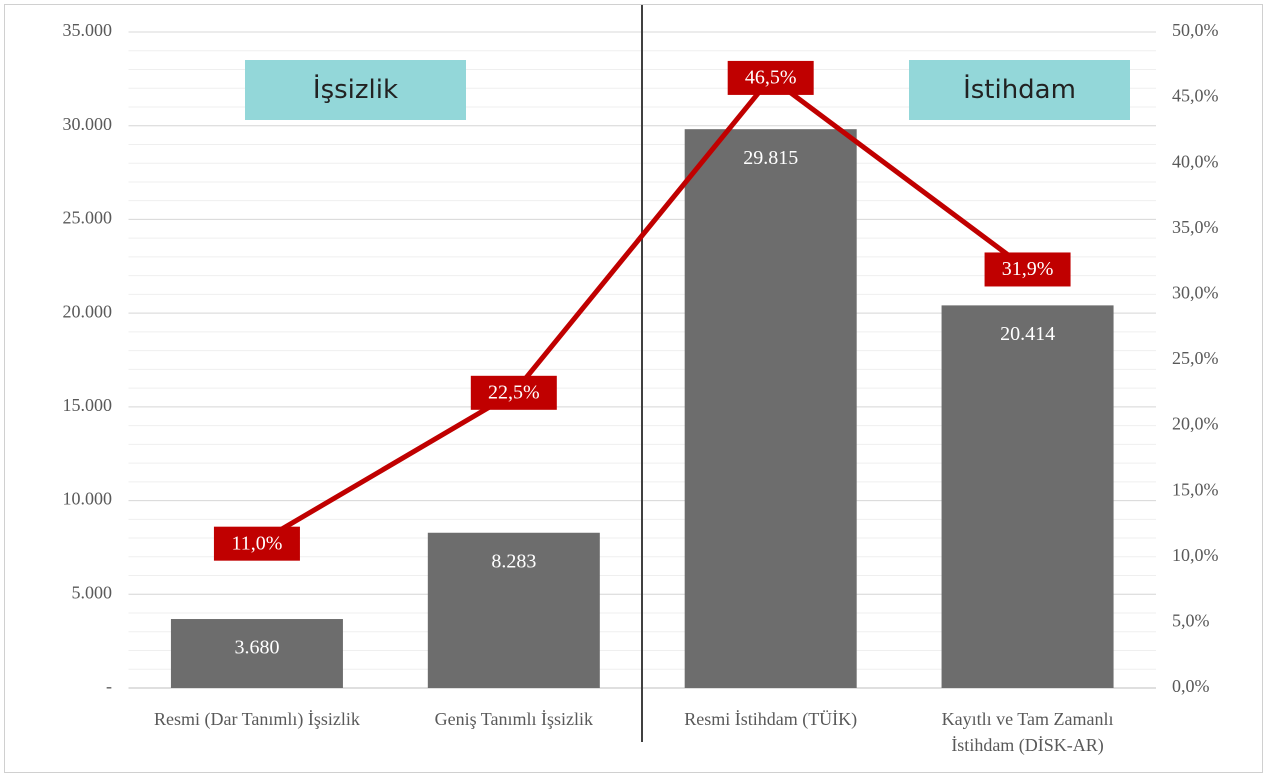 Image resolution: width=1269 pixels, height=778 pixels. What do you see at coordinates (1191, 686) in the screenshot?
I see `y2-tick-label: 0,0%` at bounding box center [1191, 686].